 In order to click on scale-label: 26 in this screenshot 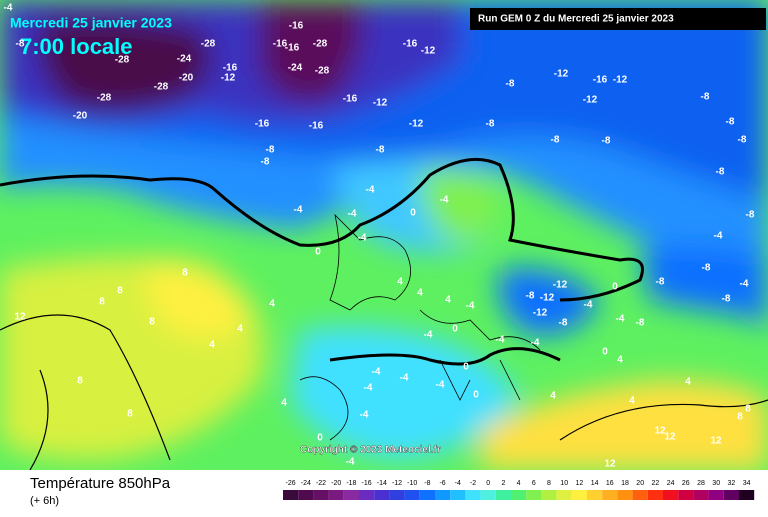, I will do `click(686, 483)`.